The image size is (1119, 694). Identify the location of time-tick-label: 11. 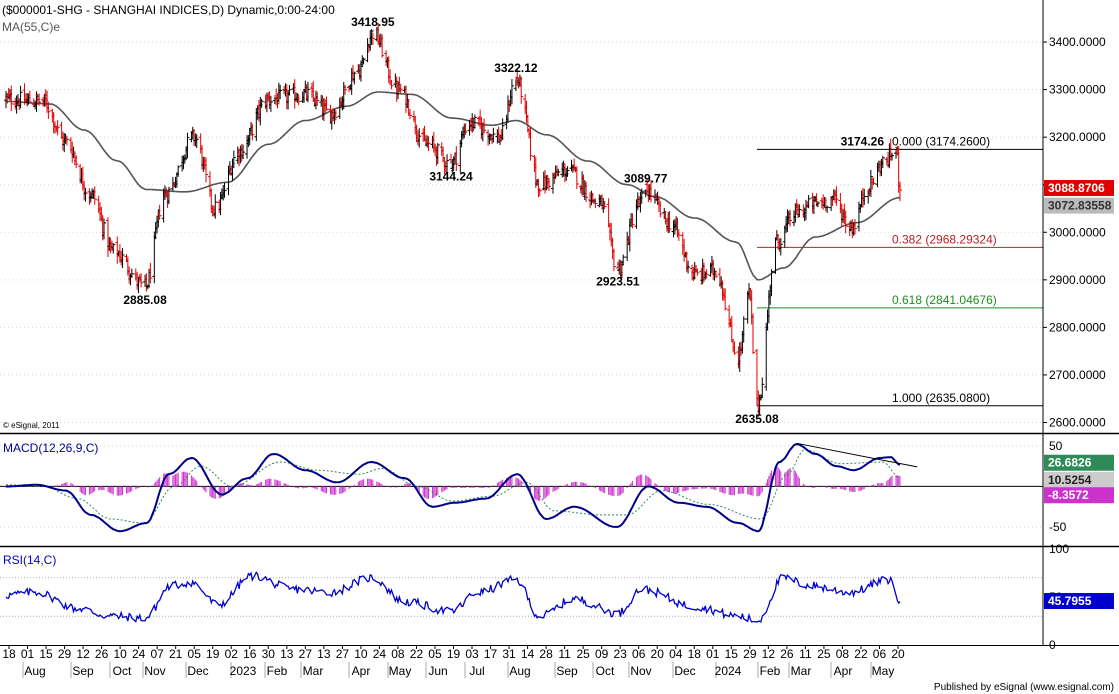
(805, 654).